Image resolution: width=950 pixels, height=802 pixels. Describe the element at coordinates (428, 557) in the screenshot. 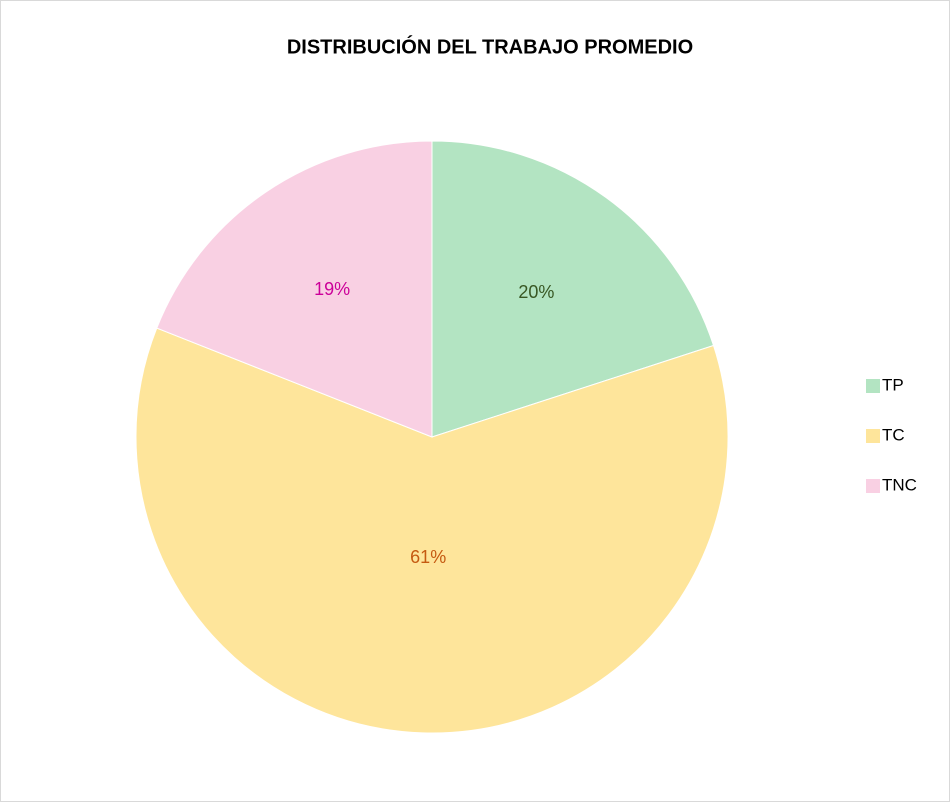

I see `data-label: 61%` at that location.